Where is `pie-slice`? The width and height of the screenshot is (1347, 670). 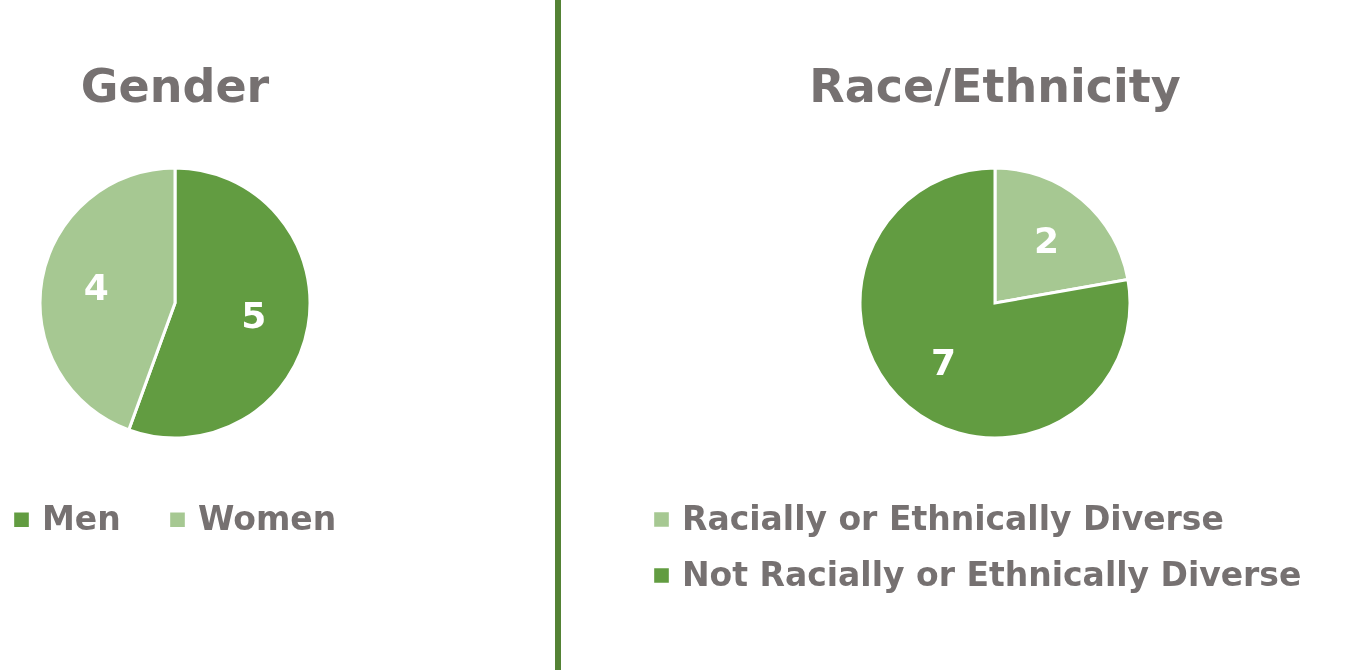 pie-slice is located at coordinates (995, 303).